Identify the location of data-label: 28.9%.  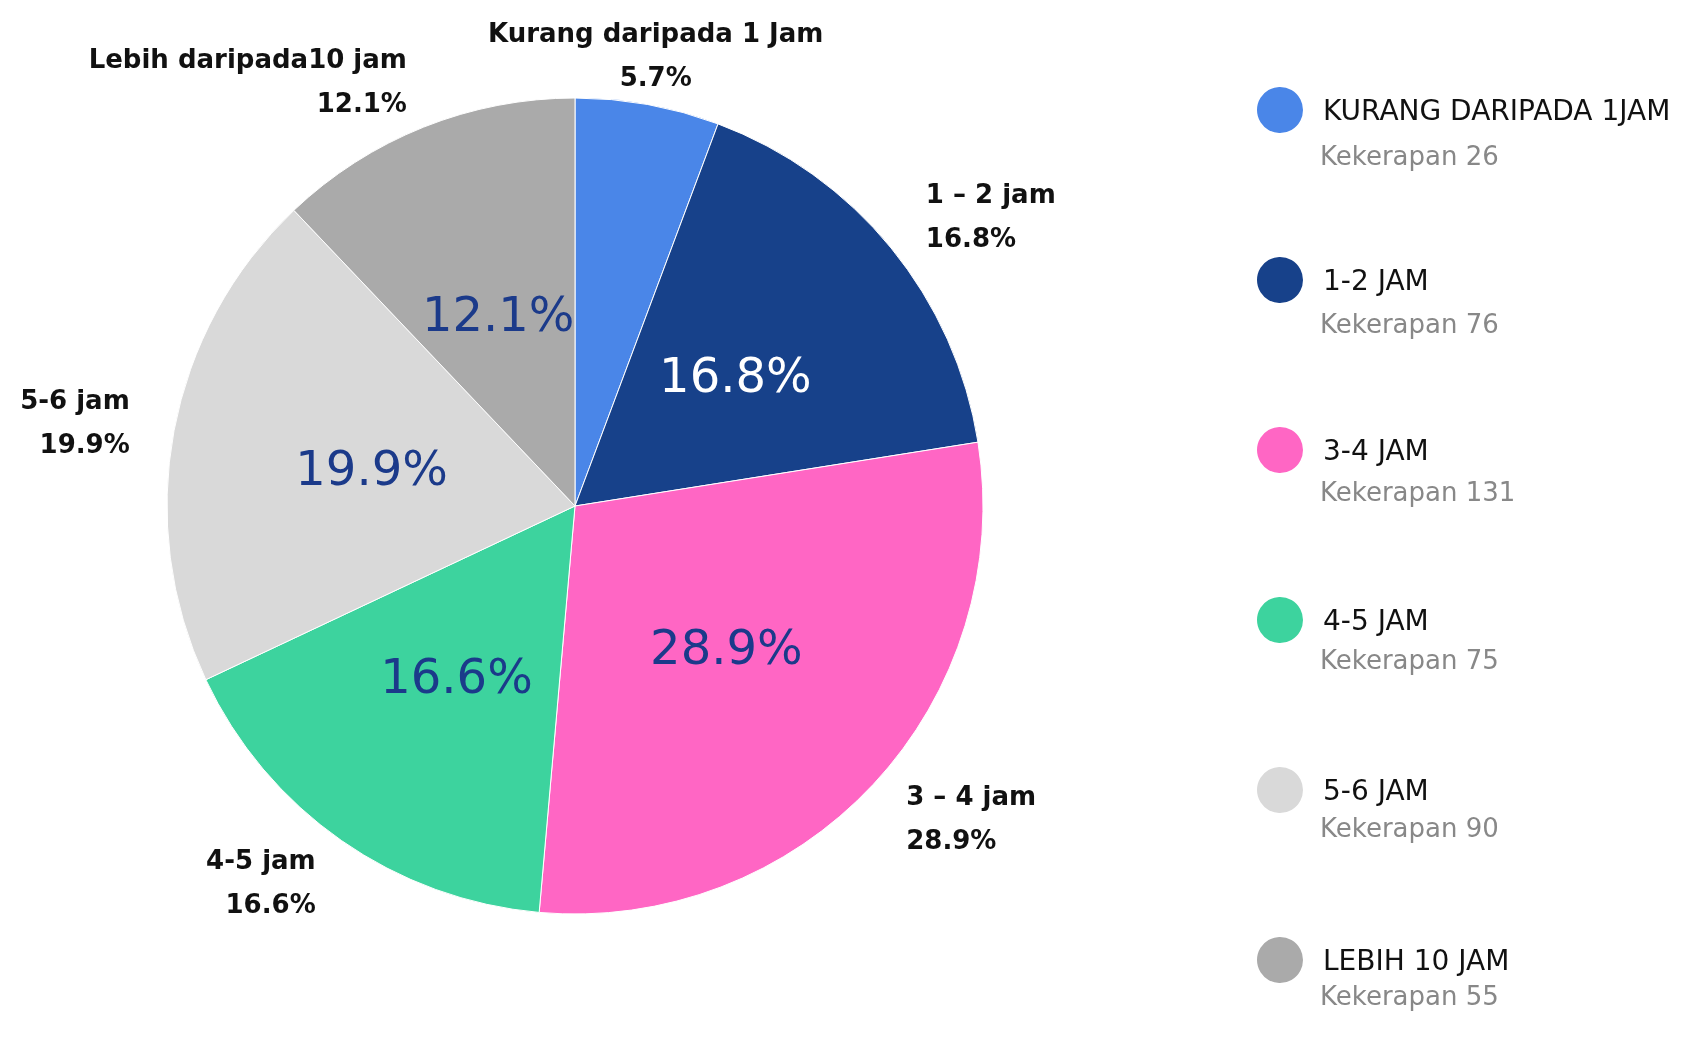
(951, 840).